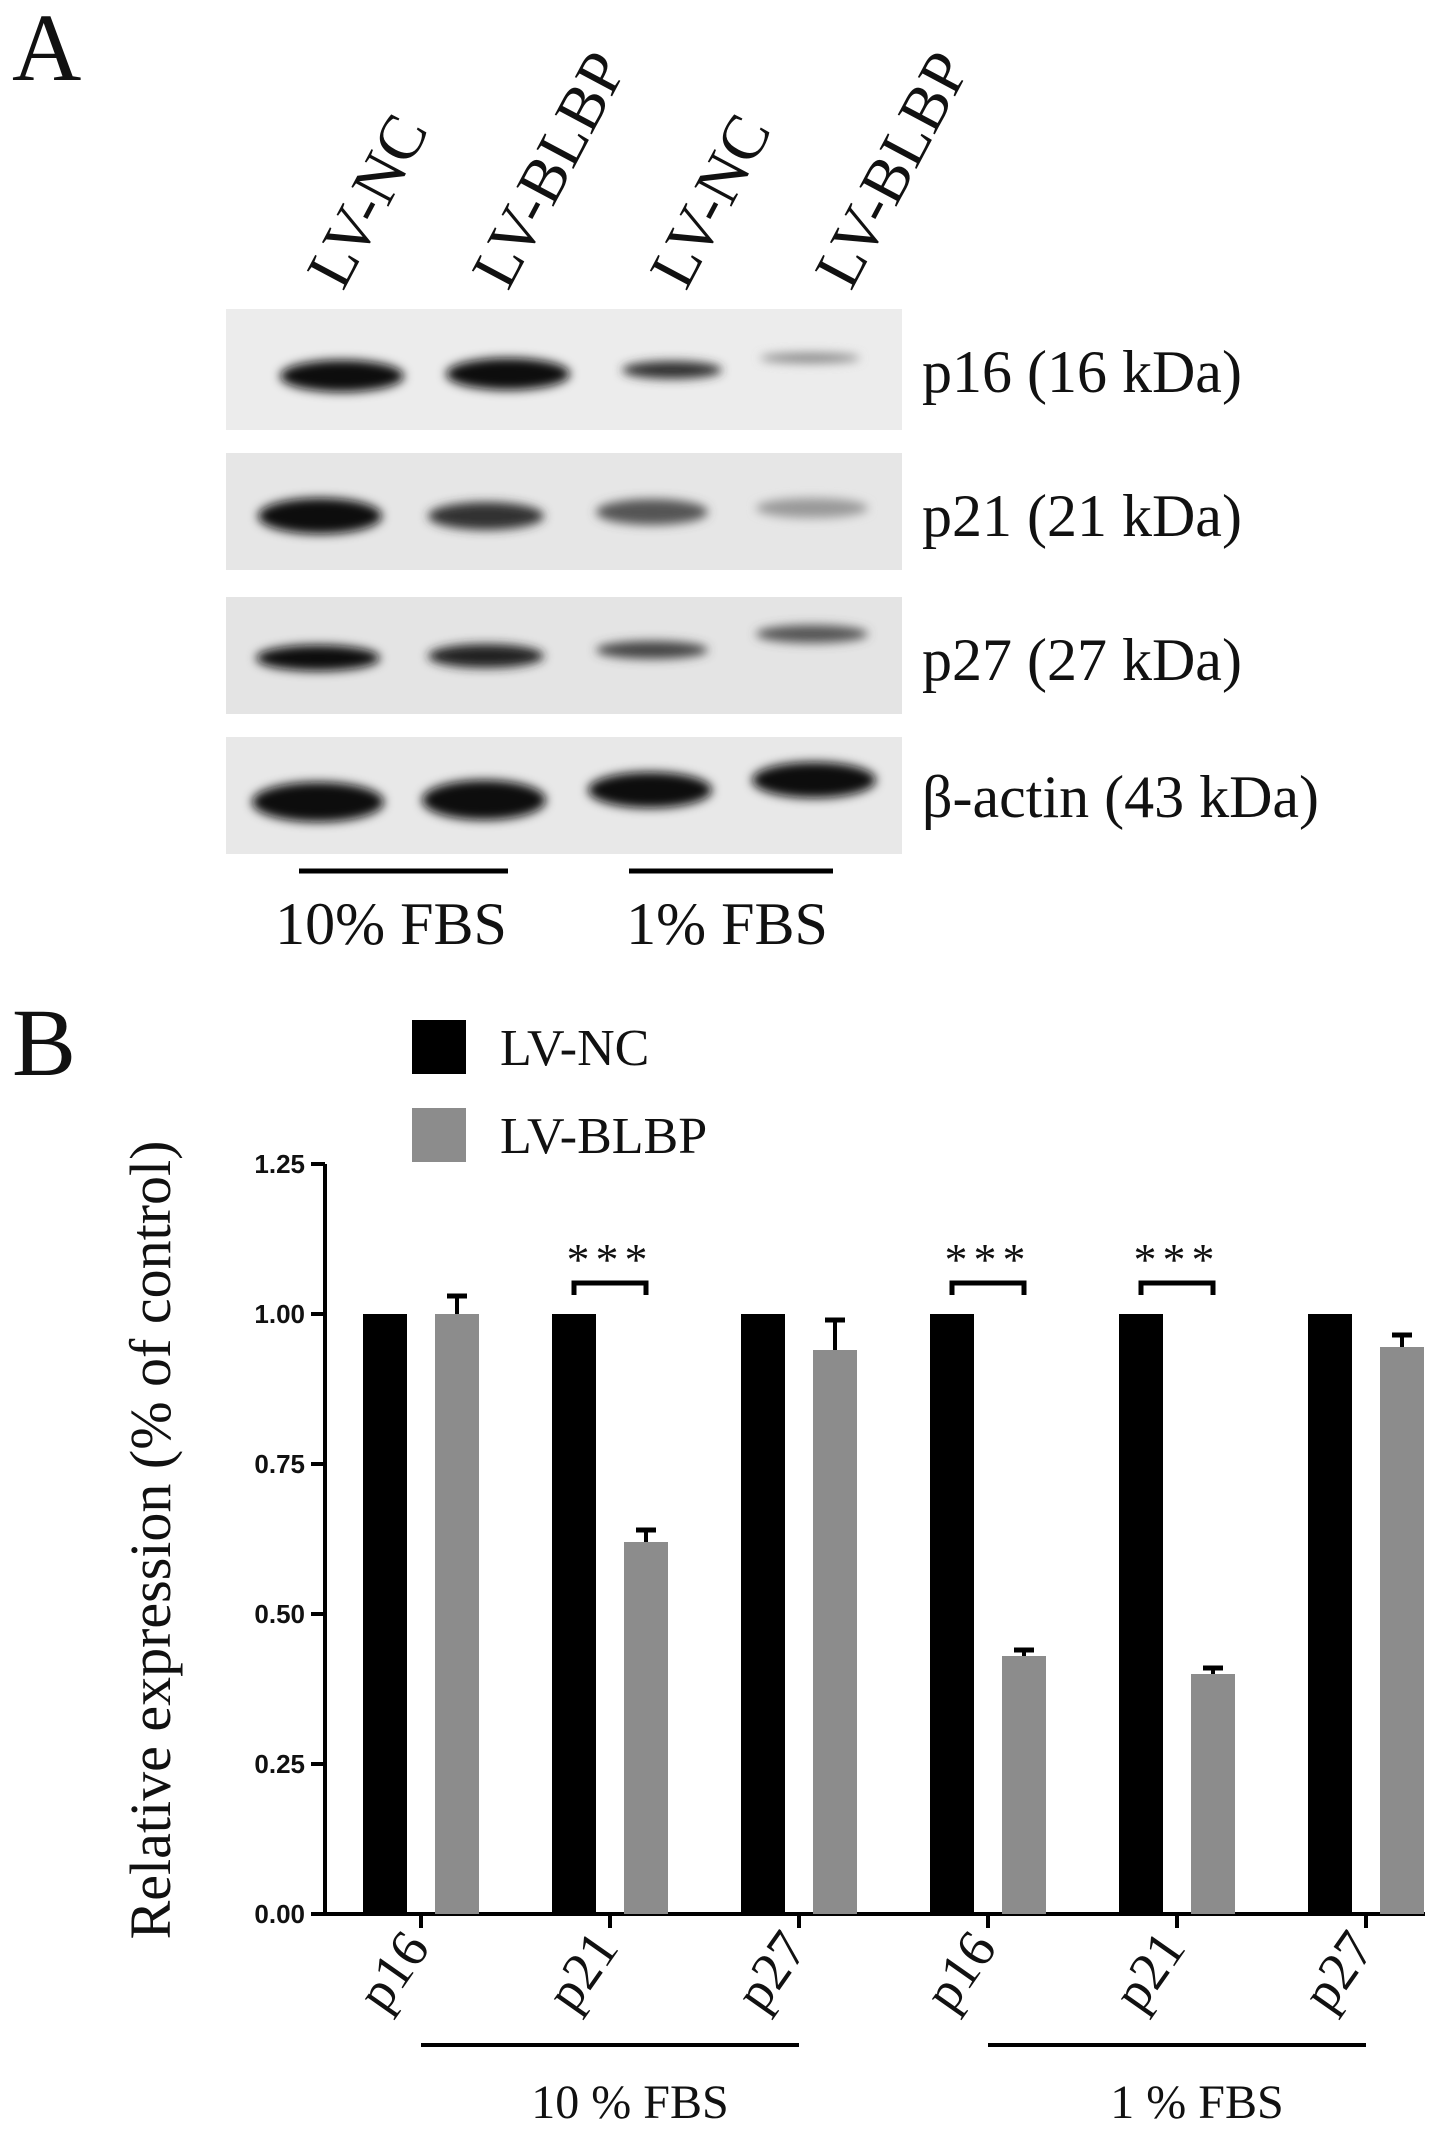 The height and width of the screenshot is (2148, 1441). Describe the element at coordinates (150, 1540) in the screenshot. I see `y-axis-title: Relative expression (% of control)` at that location.